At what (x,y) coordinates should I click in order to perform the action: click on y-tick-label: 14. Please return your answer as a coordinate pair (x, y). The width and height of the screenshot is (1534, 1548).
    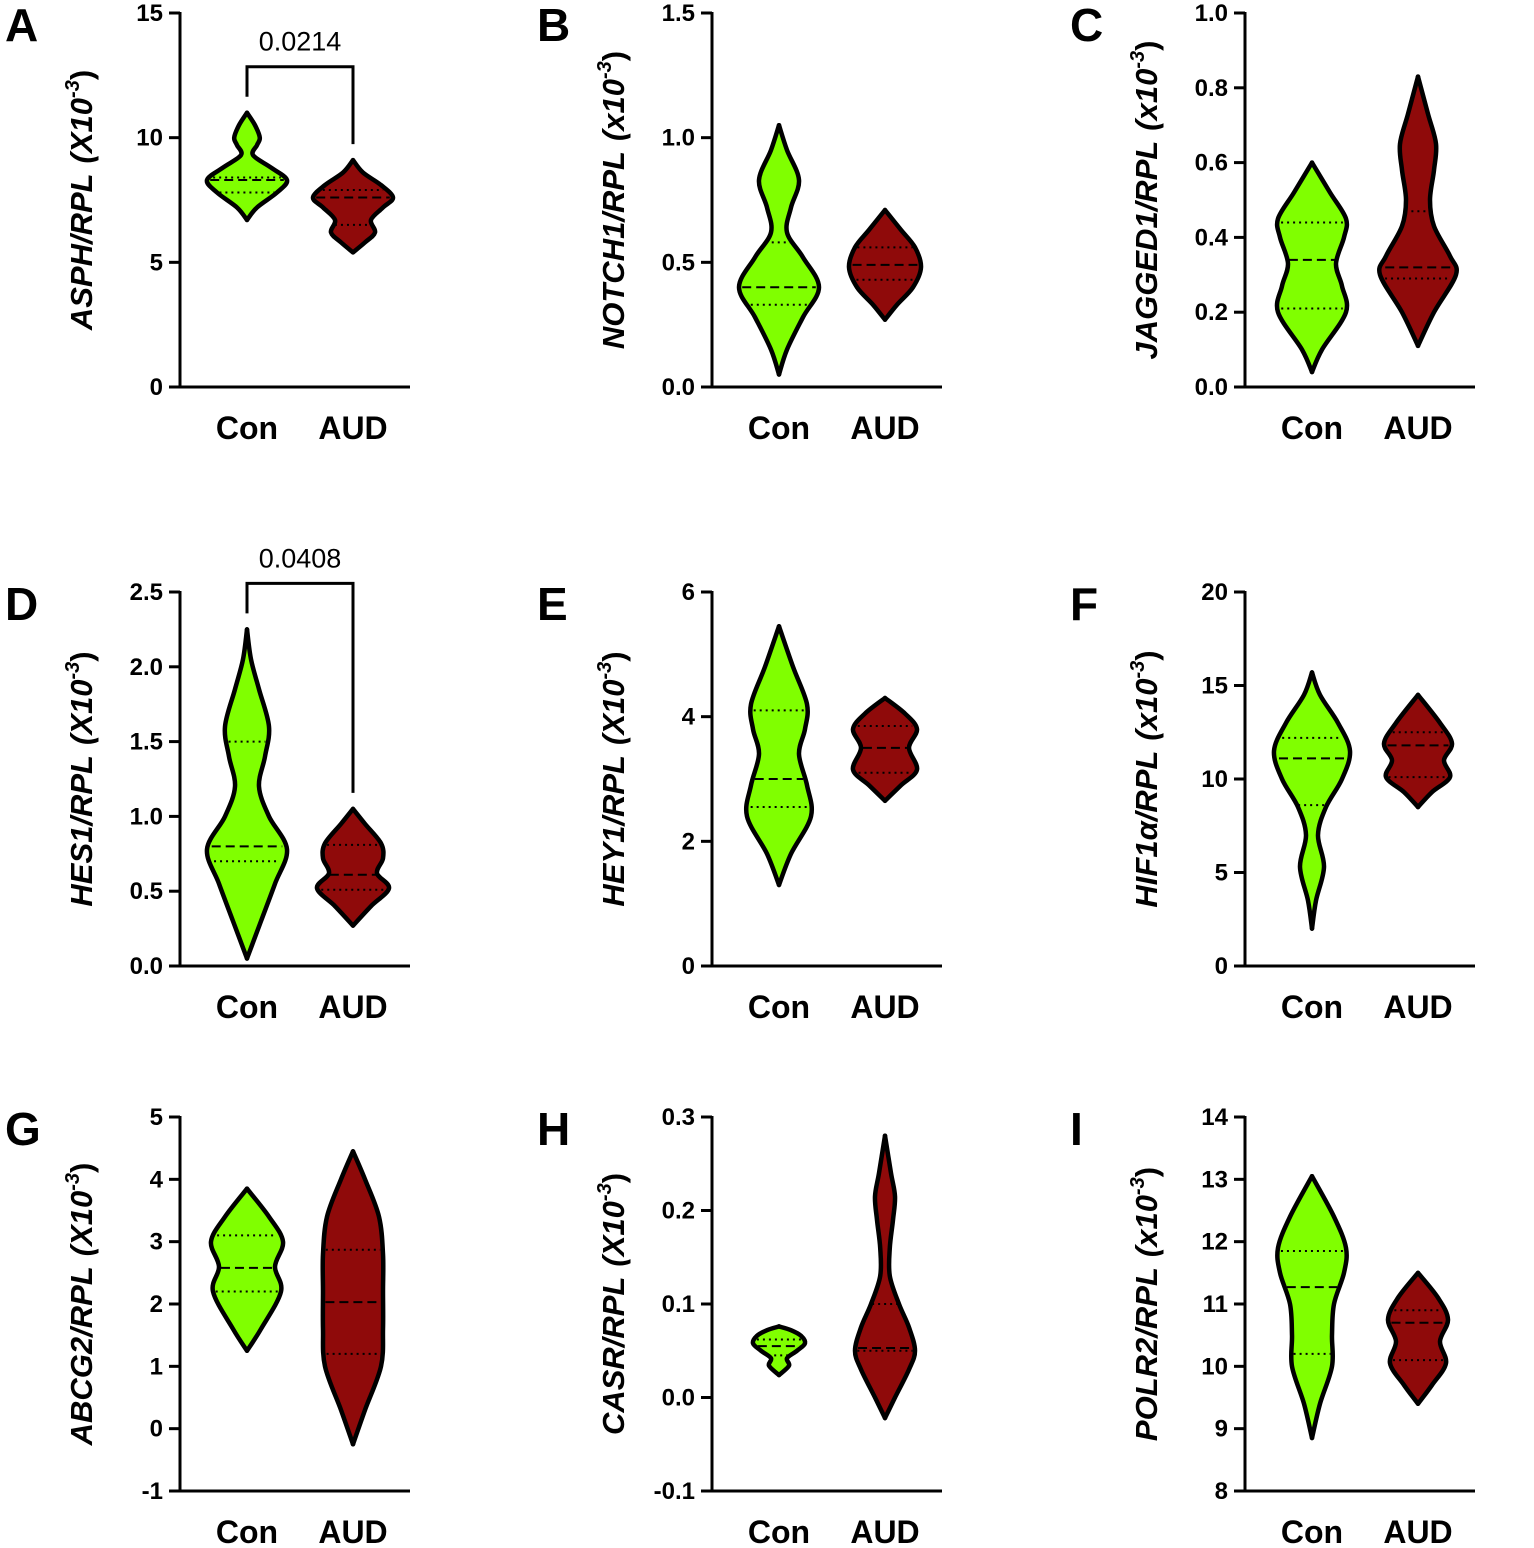
    Looking at the image, I should click on (1214, 1117).